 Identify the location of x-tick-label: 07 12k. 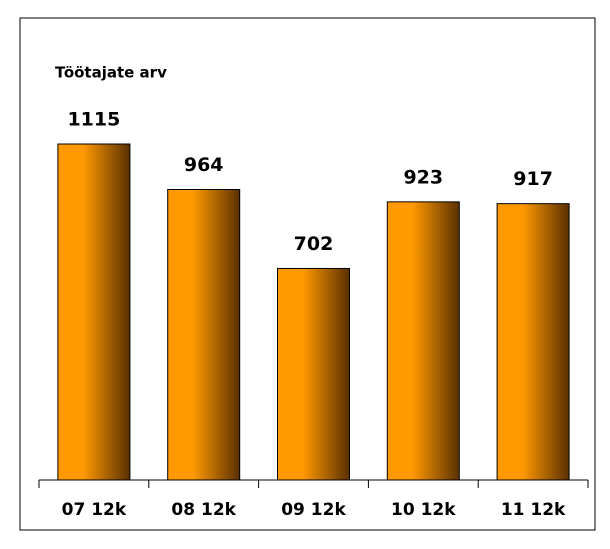
(94, 510).